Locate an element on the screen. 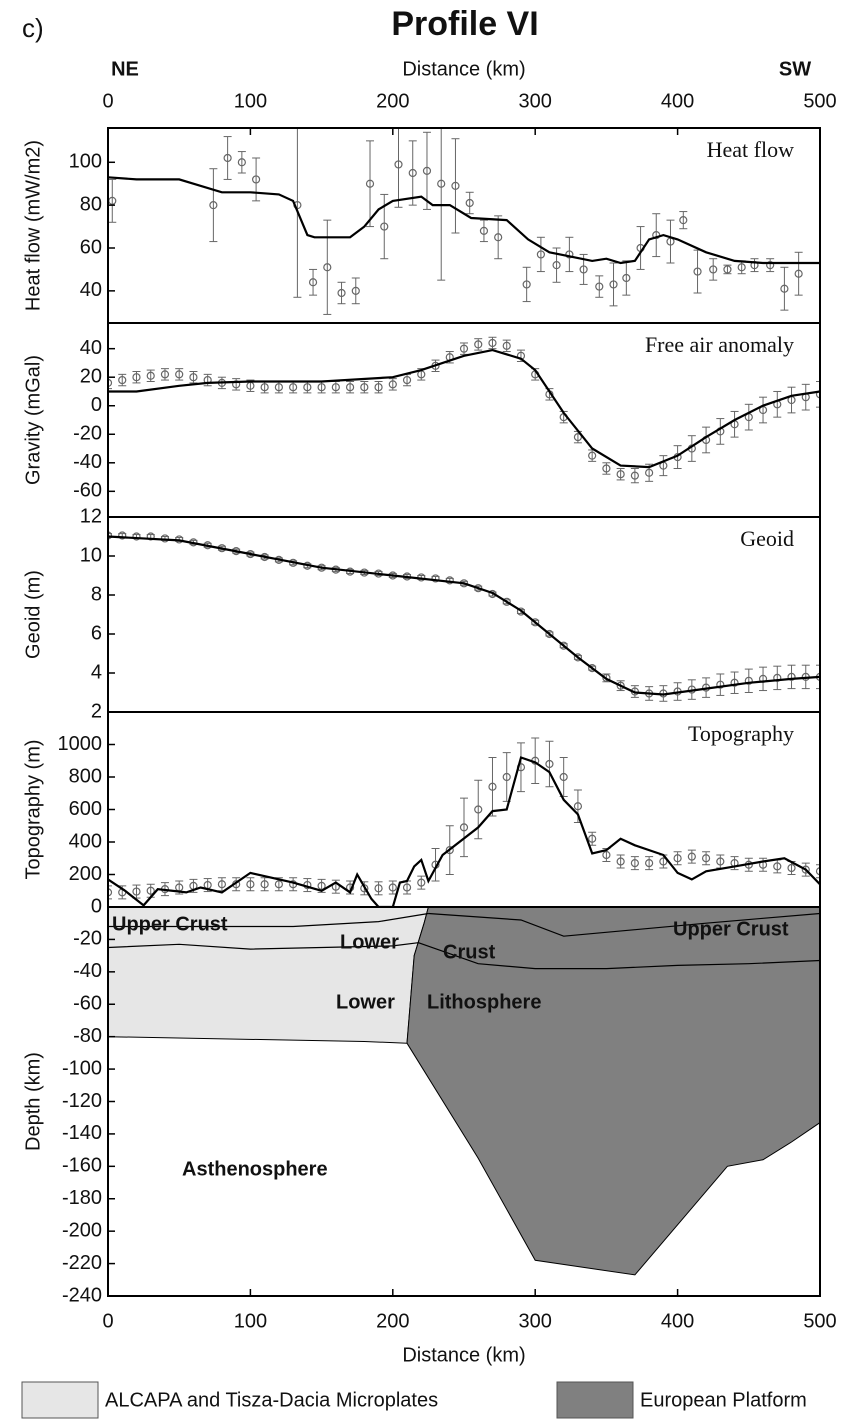  y-tick-label: -160 is located at coordinates (82, 1166).